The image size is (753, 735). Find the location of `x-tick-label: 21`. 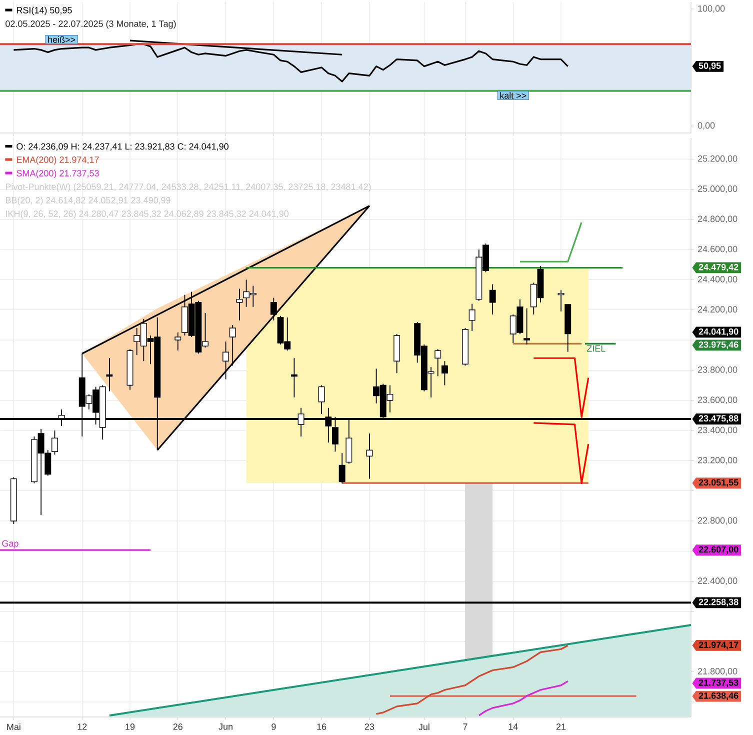

x-tick-label: 21 is located at coordinates (561, 727).